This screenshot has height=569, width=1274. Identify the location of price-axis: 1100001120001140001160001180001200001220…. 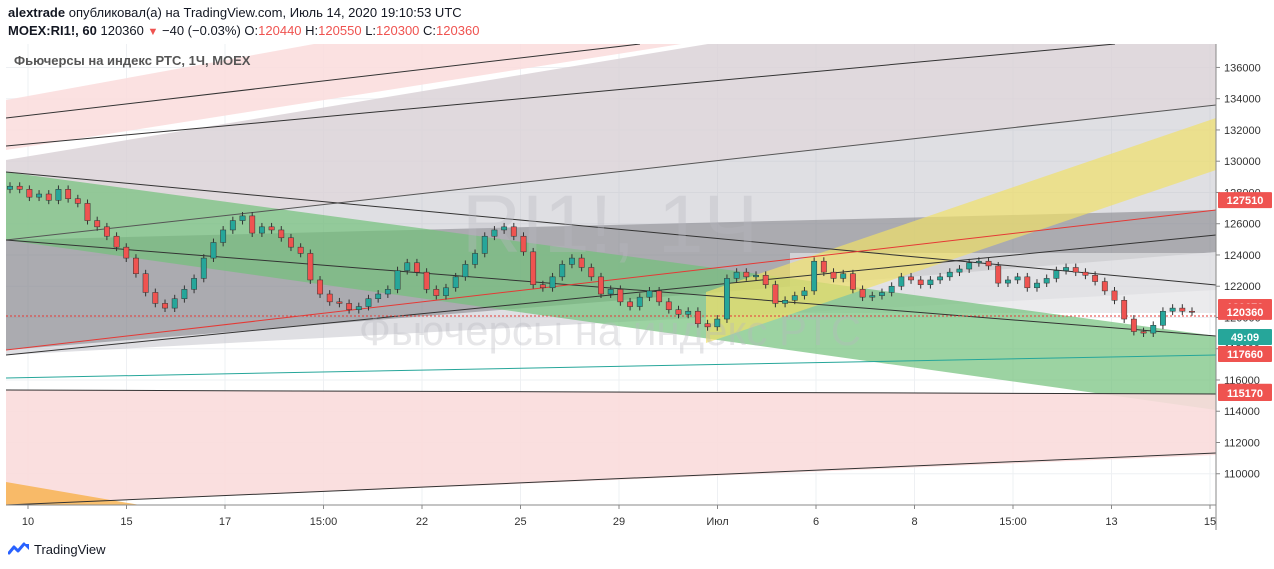
(1238, 271).